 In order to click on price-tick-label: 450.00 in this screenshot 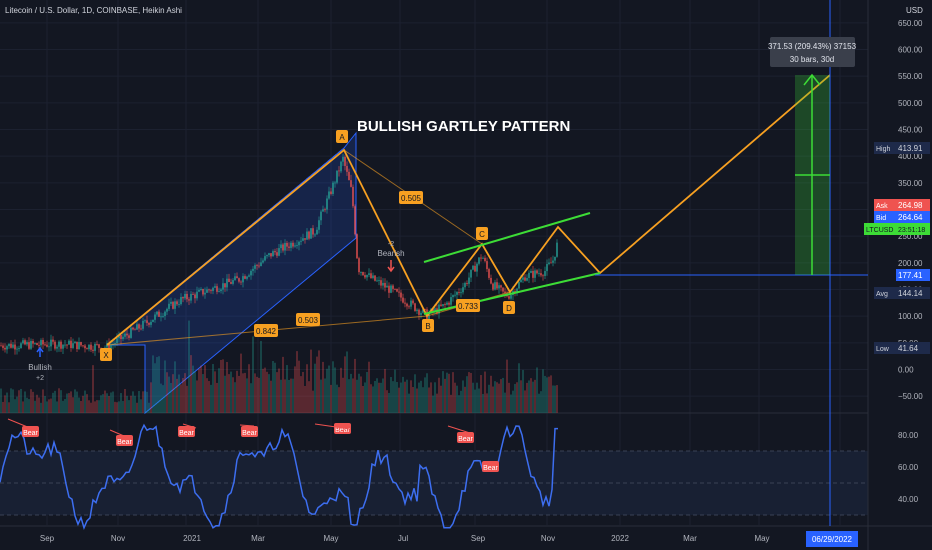, I will do `click(910, 130)`.